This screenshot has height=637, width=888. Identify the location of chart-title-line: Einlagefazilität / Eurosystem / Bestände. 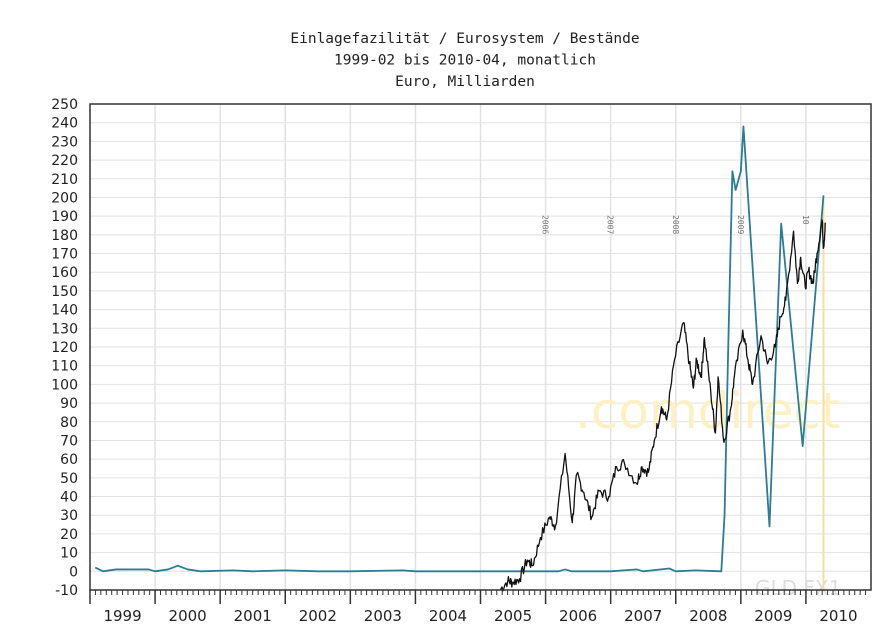
(464, 39).